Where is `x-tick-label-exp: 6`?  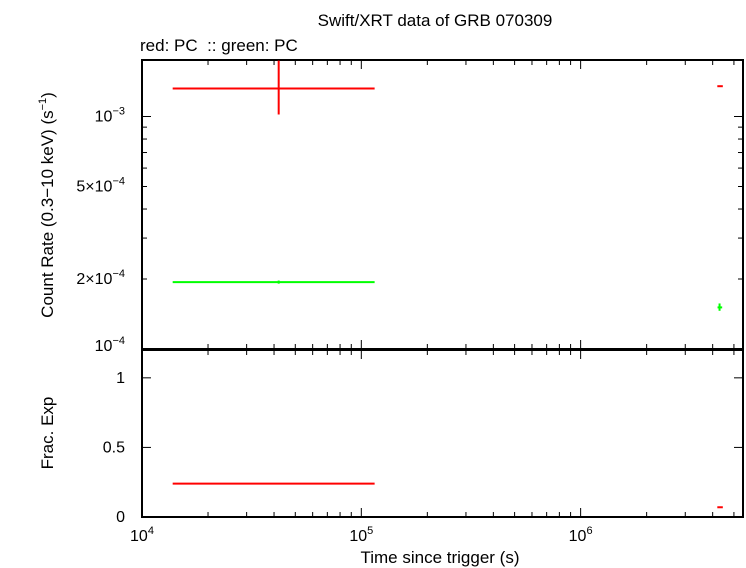 x-tick-label-exp: 6 is located at coordinates (589, 531).